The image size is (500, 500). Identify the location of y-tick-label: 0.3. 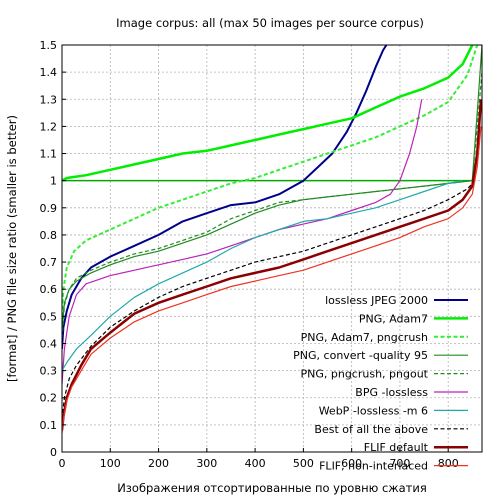
(49, 371).